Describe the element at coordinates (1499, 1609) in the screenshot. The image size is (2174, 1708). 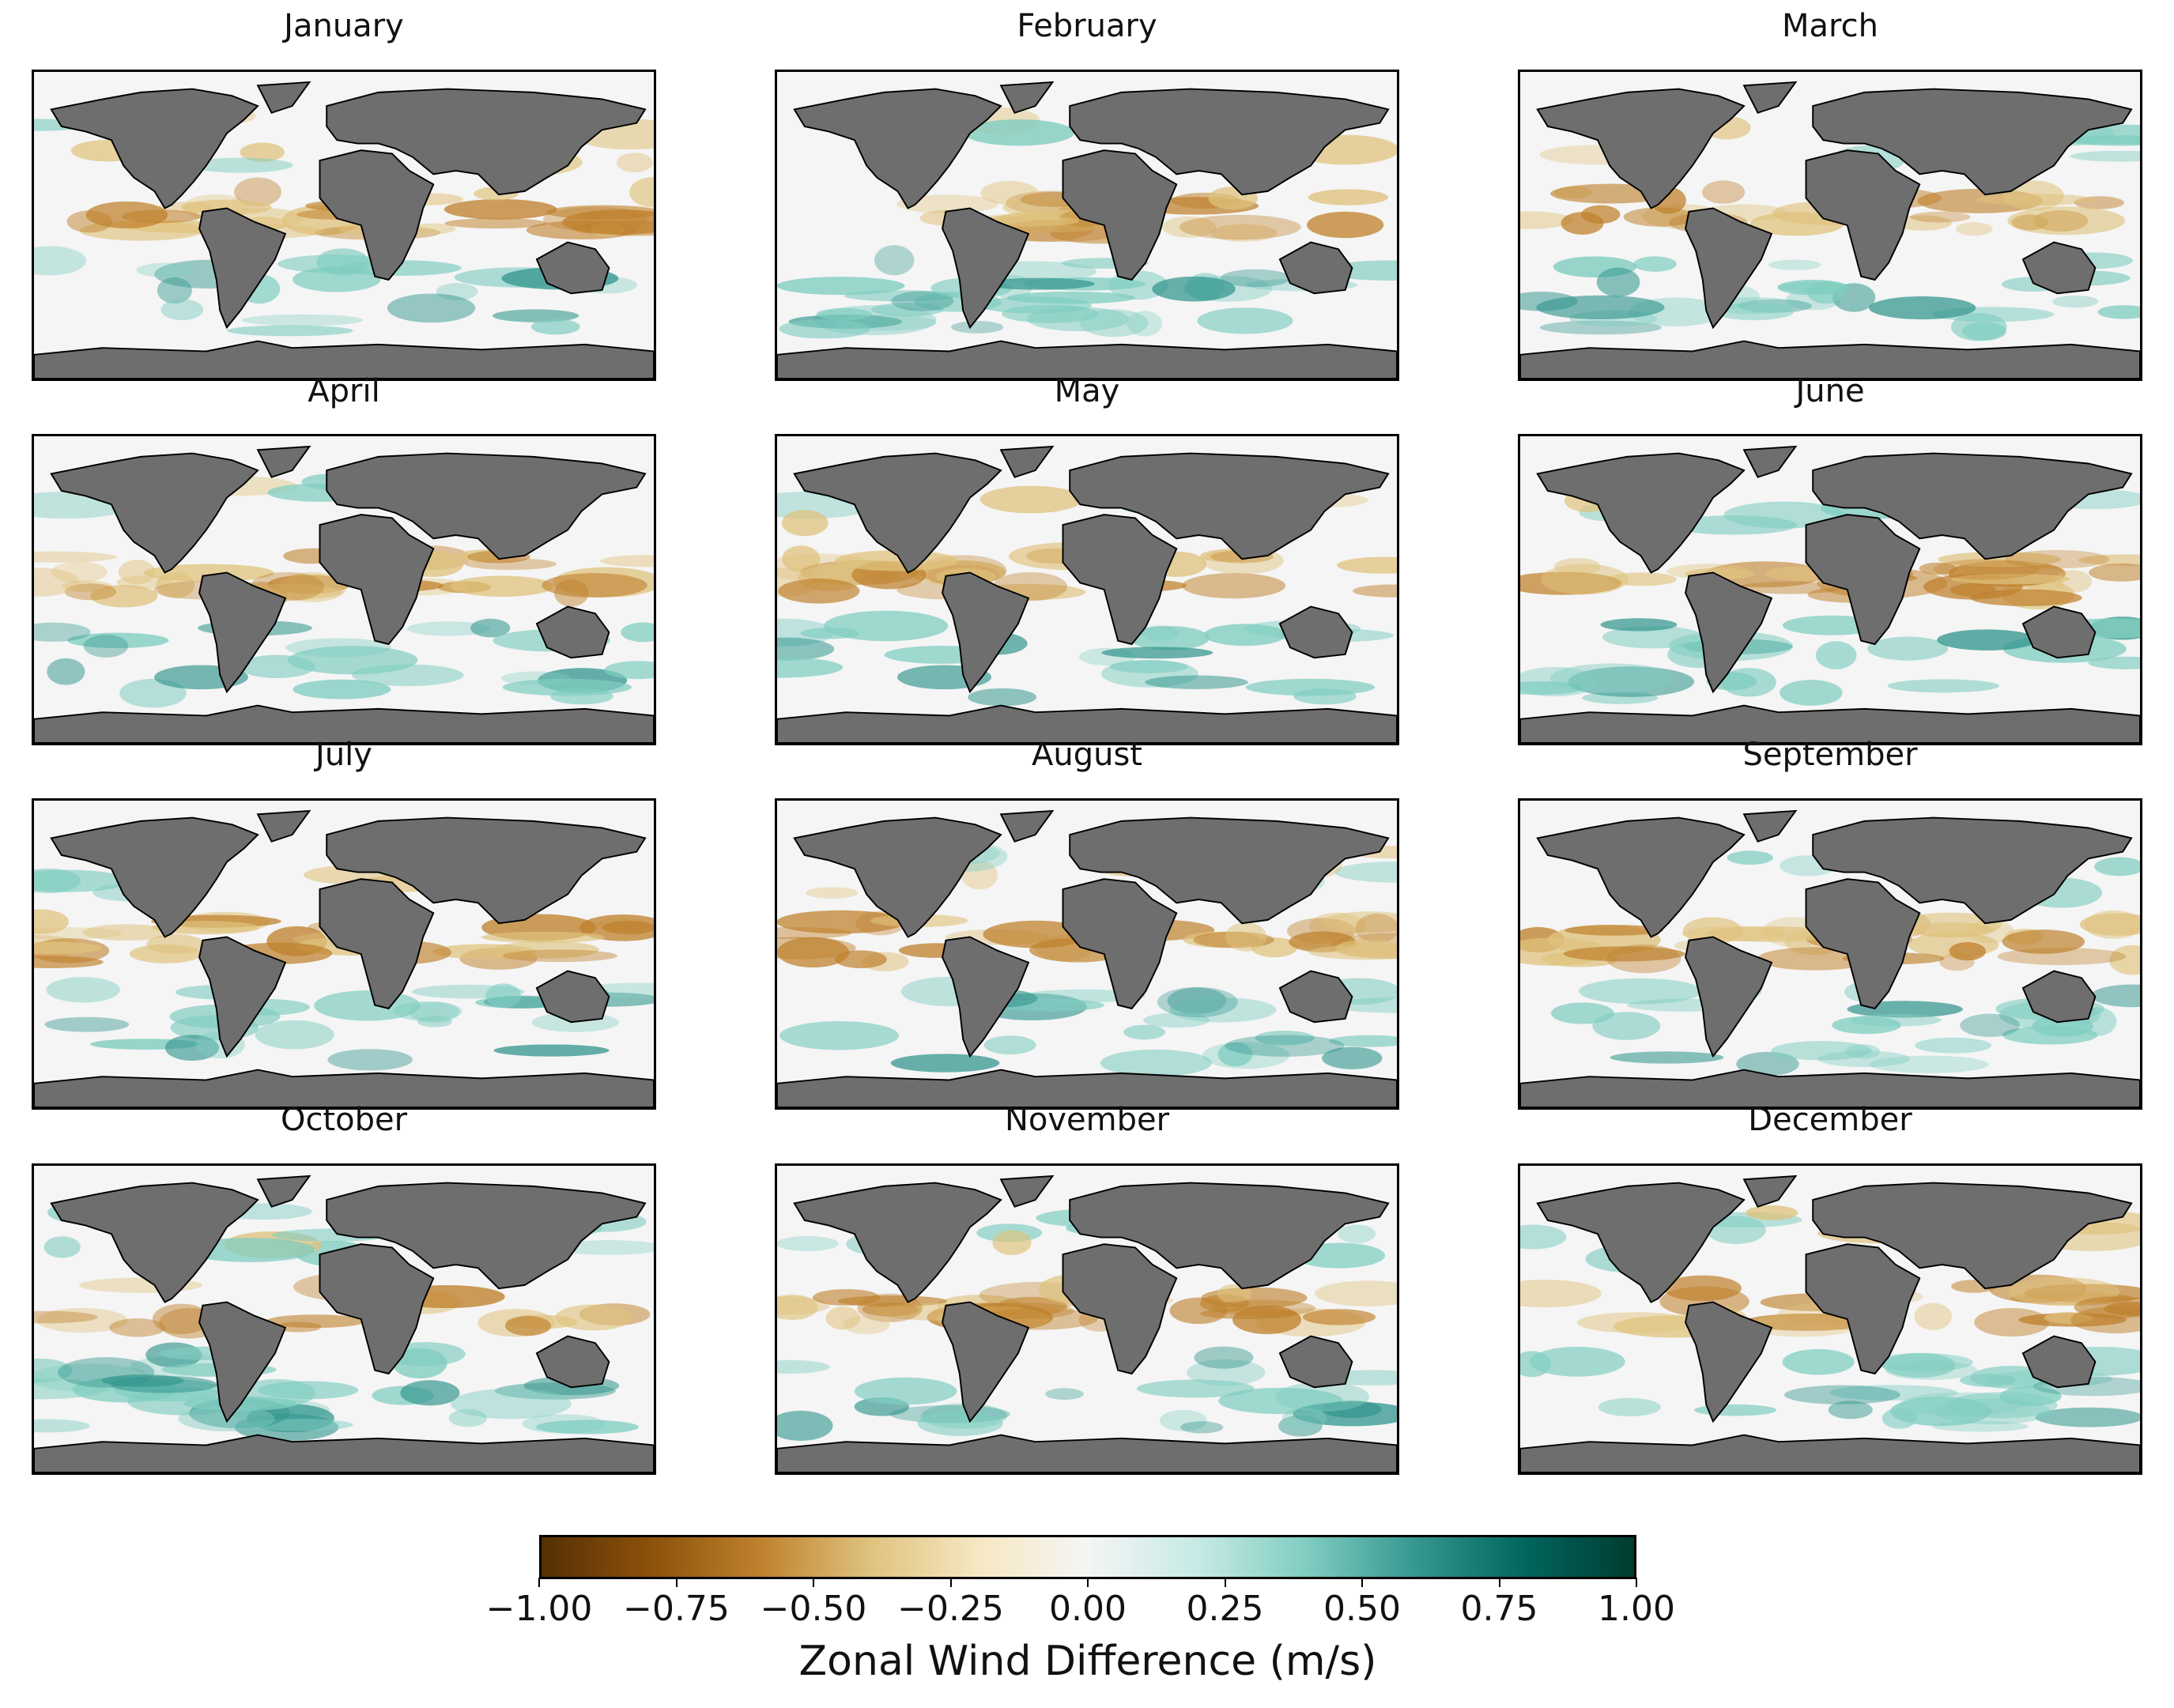
I see `colorbar-tick-label: 0.75` at that location.